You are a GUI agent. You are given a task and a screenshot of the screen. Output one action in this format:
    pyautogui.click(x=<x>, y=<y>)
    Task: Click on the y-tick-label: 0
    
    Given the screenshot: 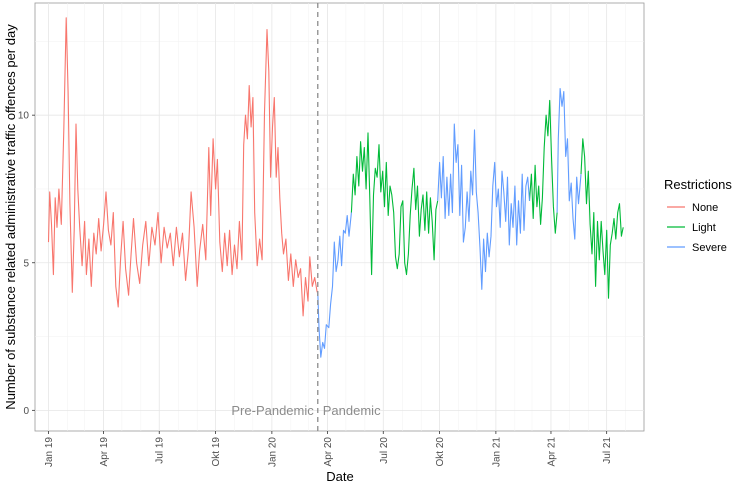 What is the action you would take?
    pyautogui.click(x=26, y=411)
    